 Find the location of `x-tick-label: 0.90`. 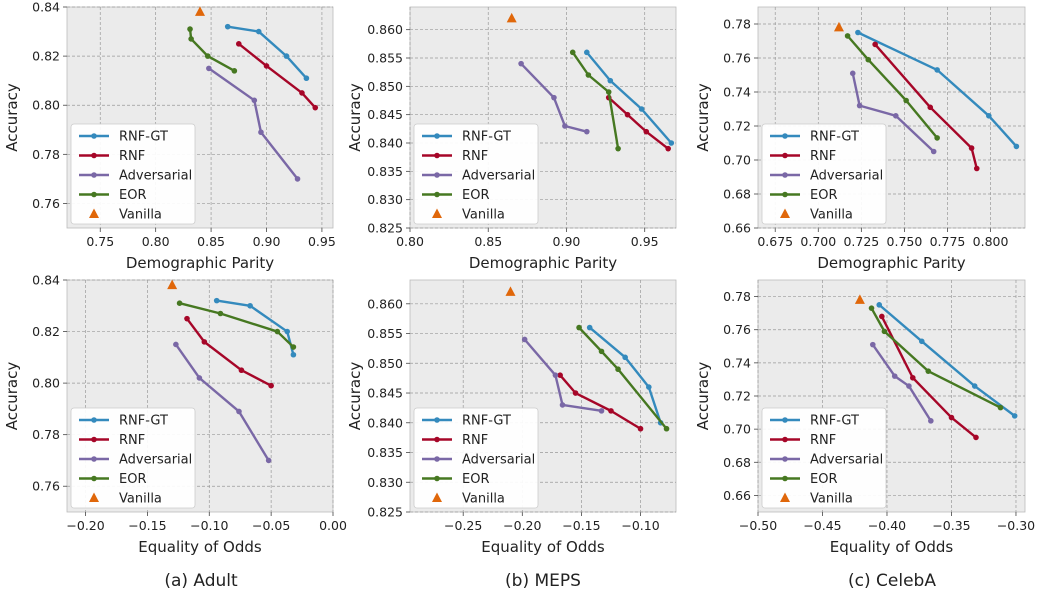

x-tick-label: 0.90 is located at coordinates (267, 241).